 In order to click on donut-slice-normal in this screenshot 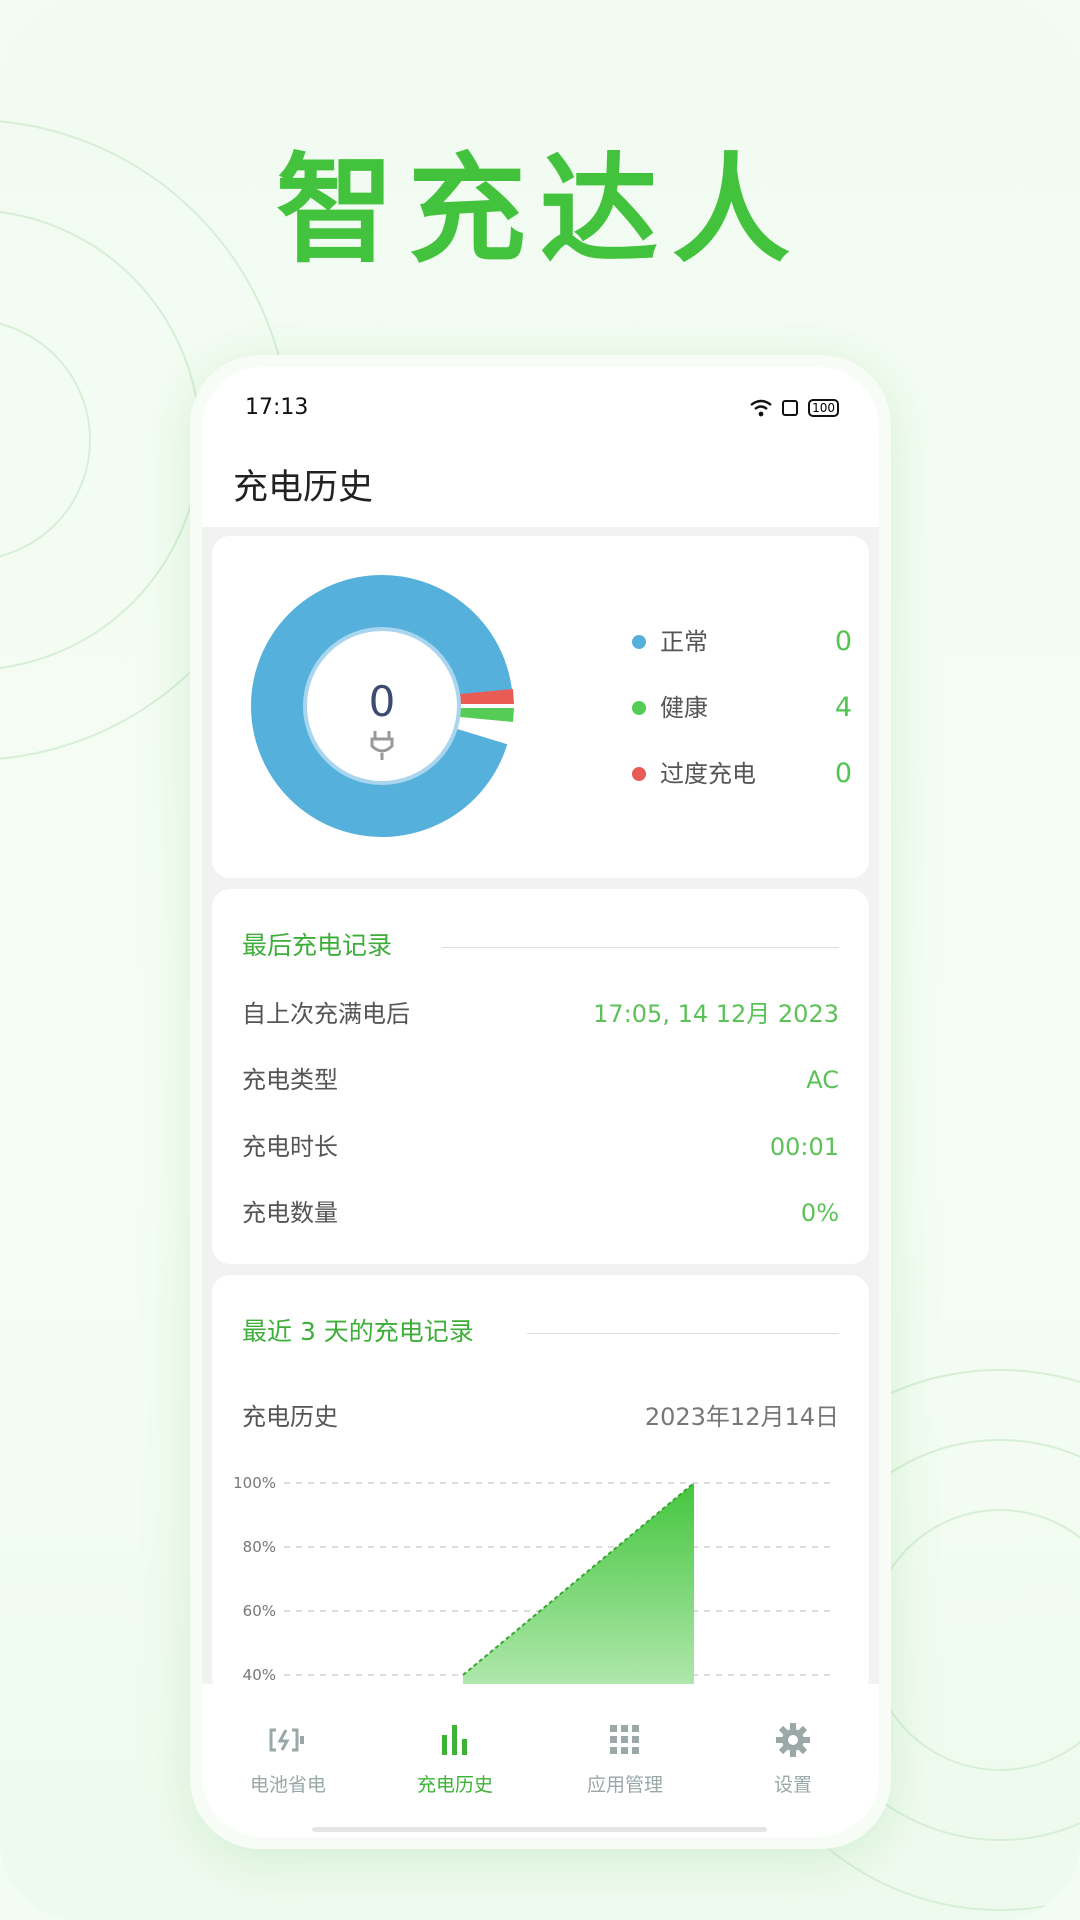, I will do `click(382, 706)`.